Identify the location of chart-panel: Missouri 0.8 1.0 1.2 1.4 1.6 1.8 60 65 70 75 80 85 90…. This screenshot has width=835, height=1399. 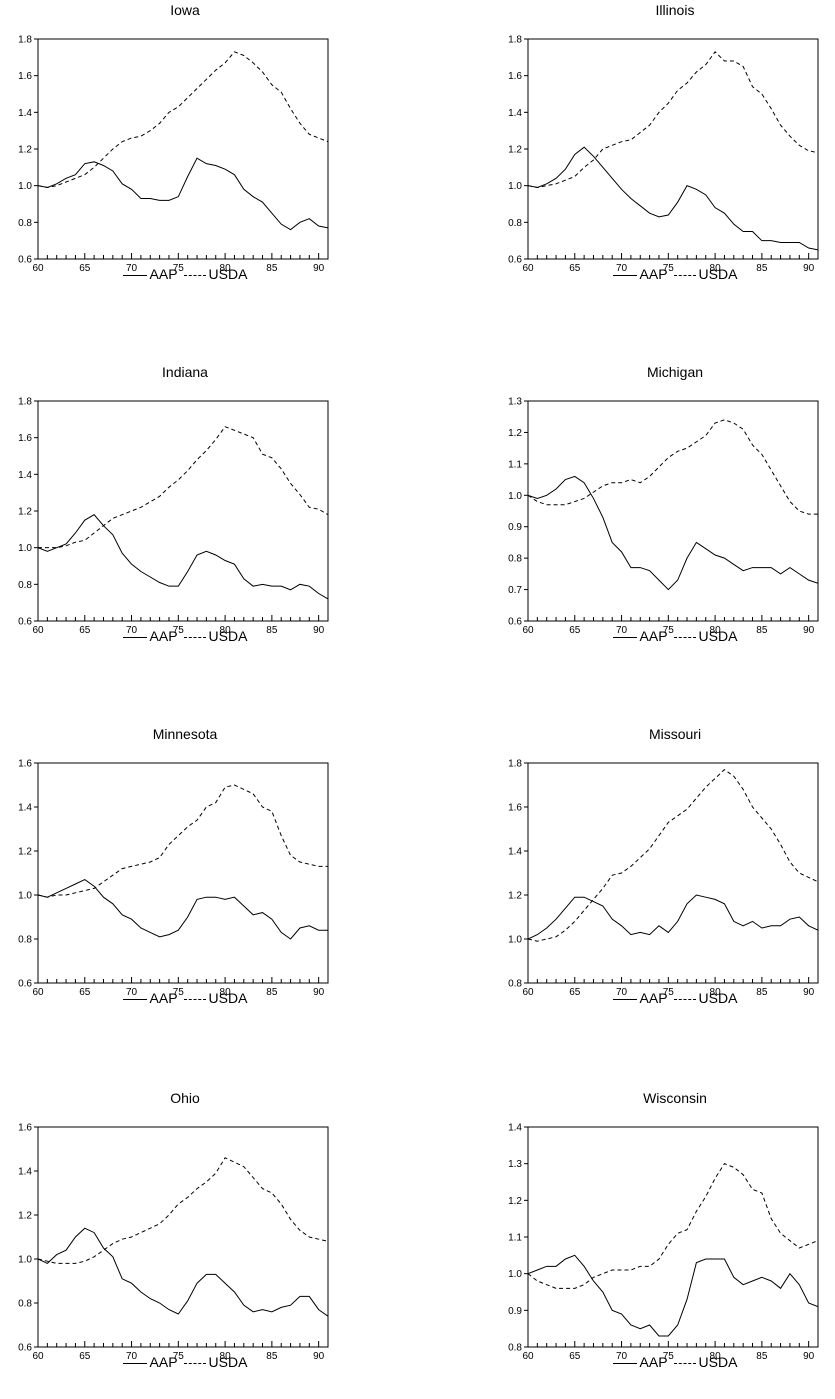
(671, 874).